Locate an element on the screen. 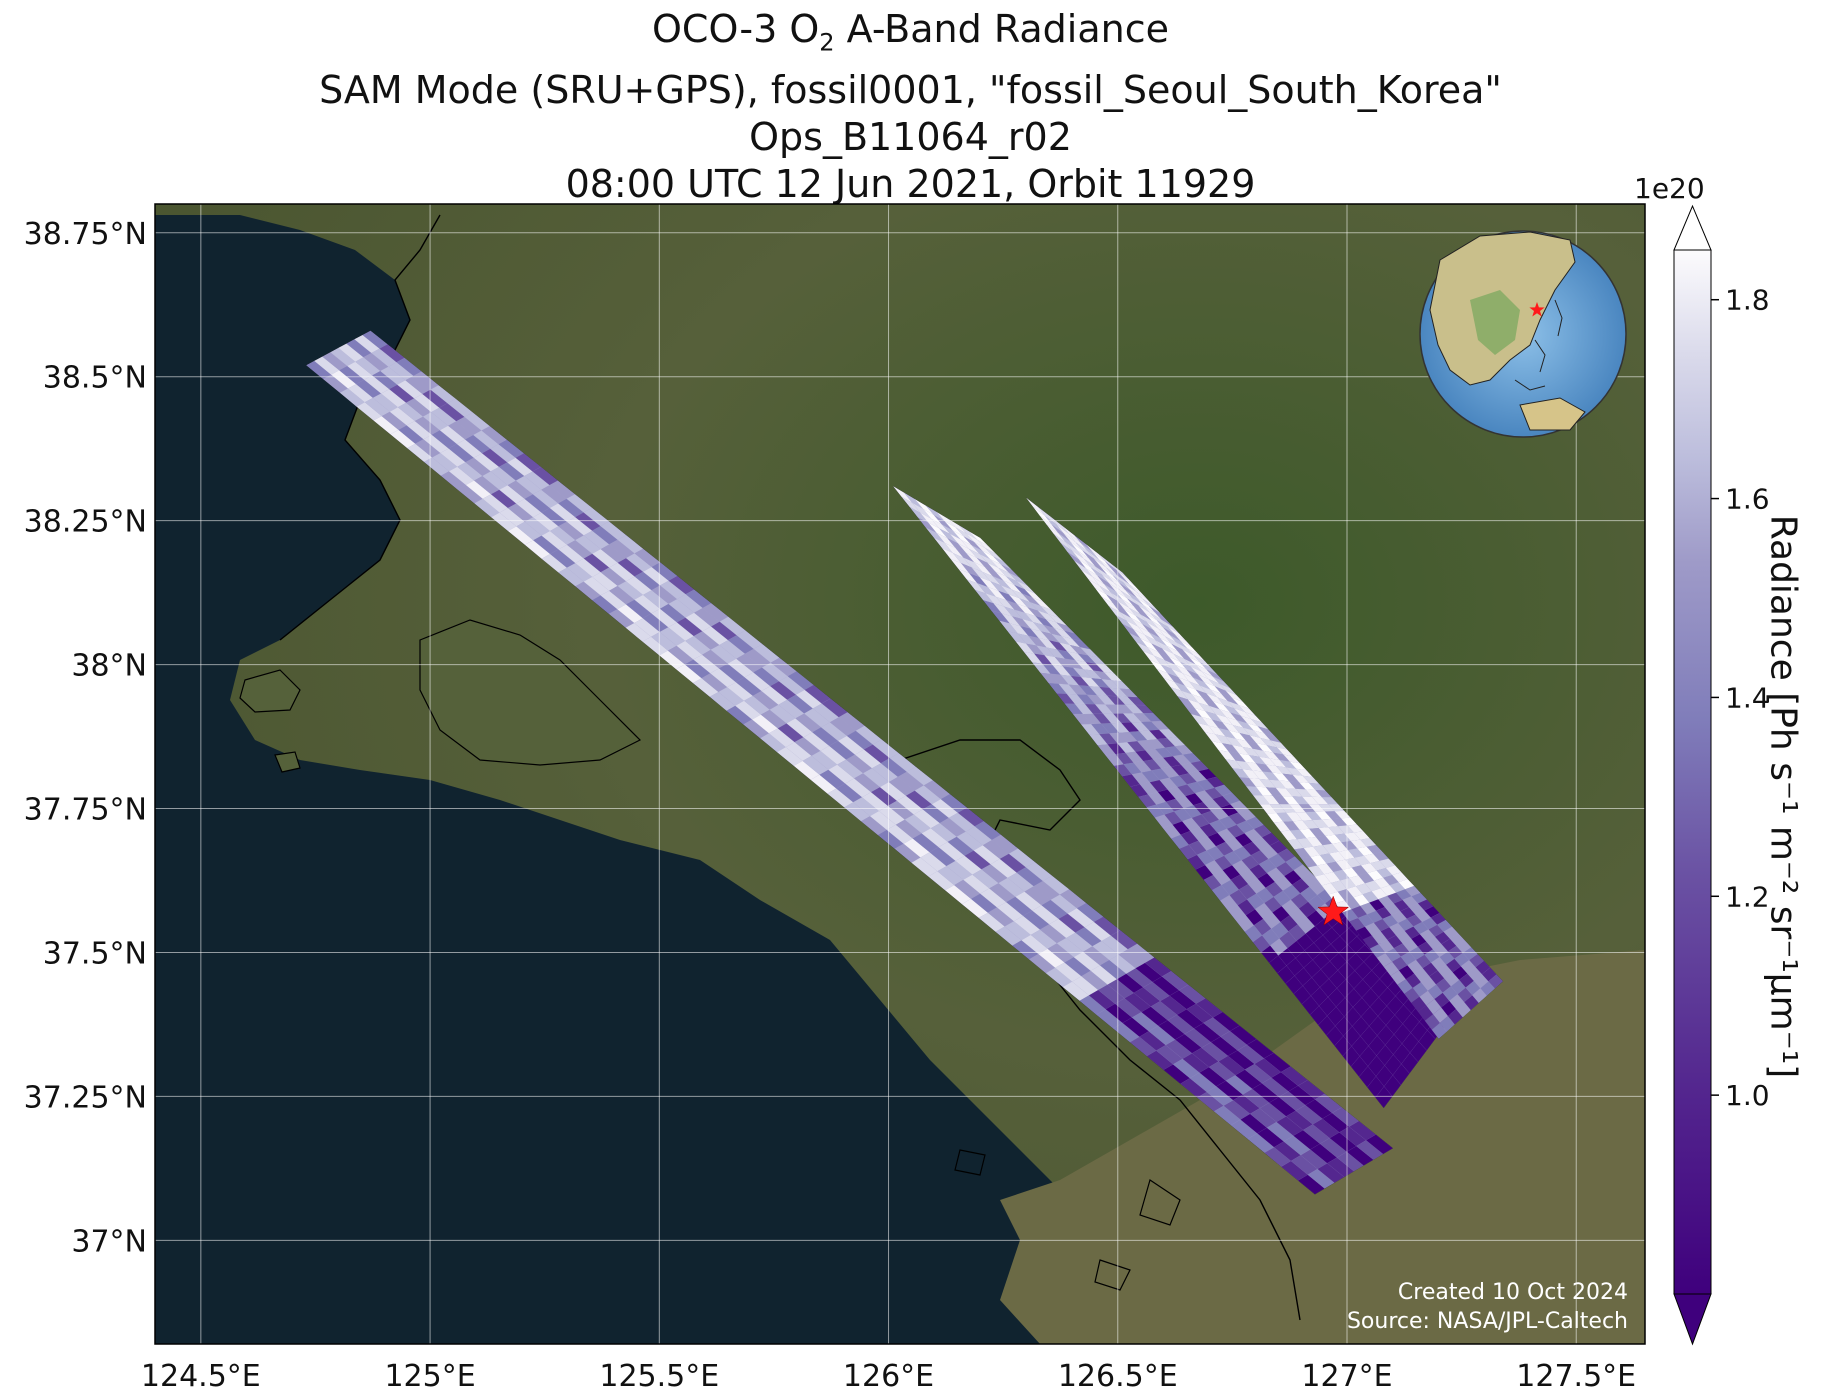  lat-tick-label-0: 38.75°N is located at coordinates (85, 234).